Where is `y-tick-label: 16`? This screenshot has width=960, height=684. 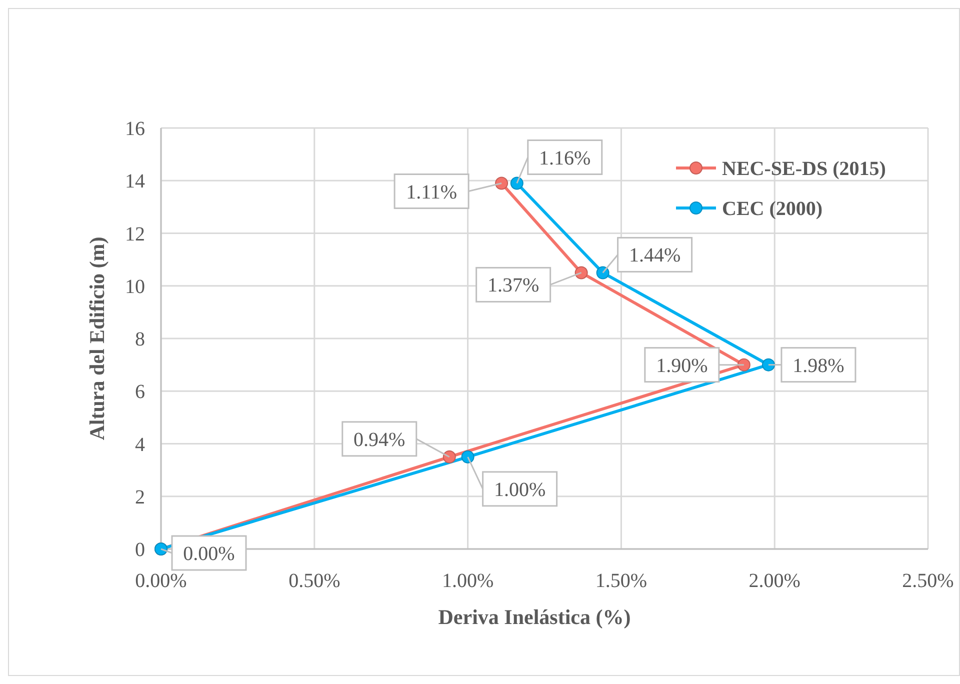
y-tick-label: 16 is located at coordinates (135, 129).